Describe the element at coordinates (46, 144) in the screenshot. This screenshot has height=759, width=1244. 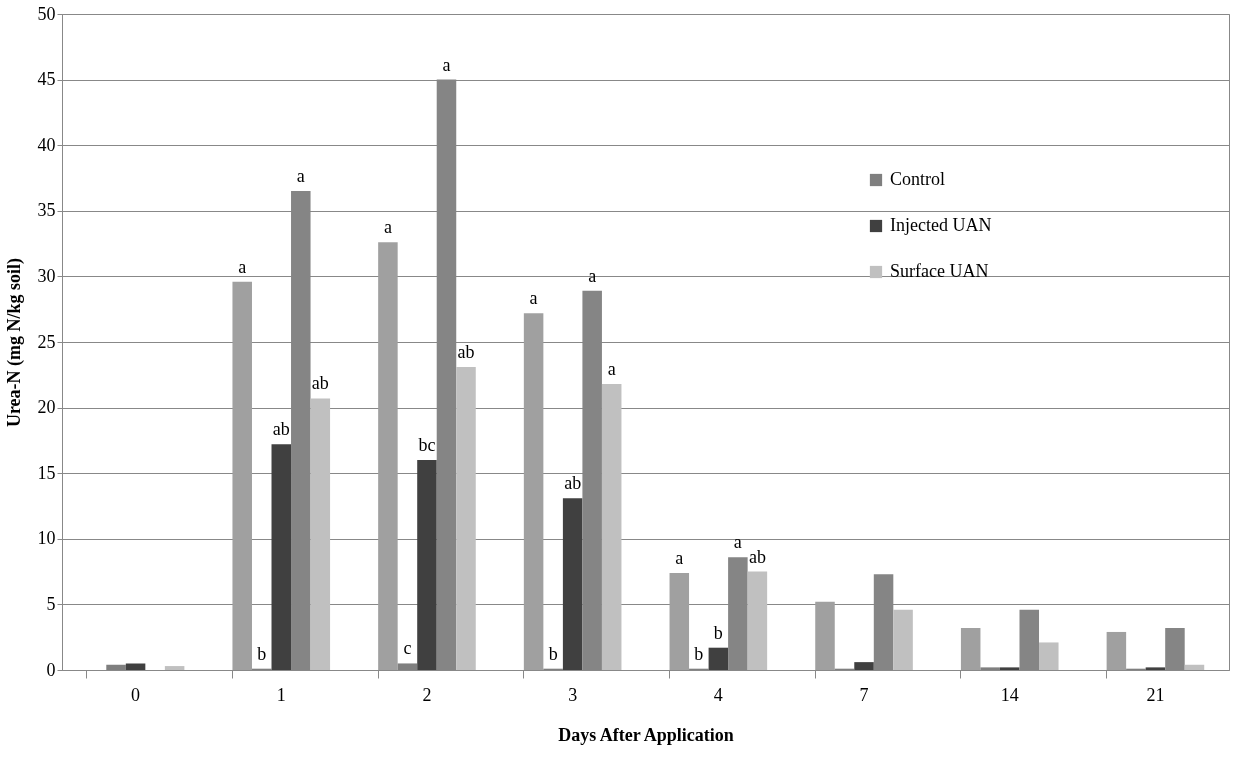
I see `y-tick-label: 40` at that location.